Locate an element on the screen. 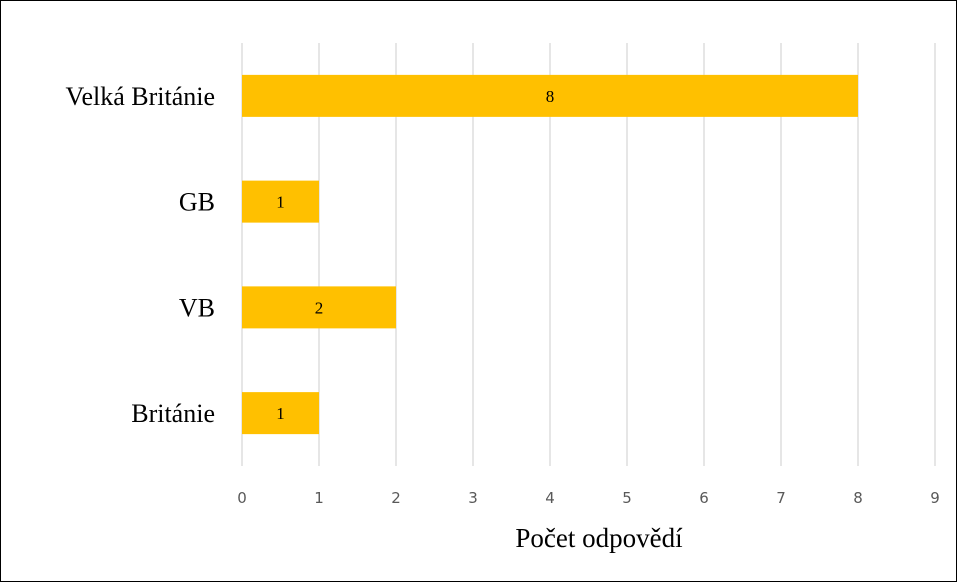  x-tick-label: 8 is located at coordinates (858, 498).